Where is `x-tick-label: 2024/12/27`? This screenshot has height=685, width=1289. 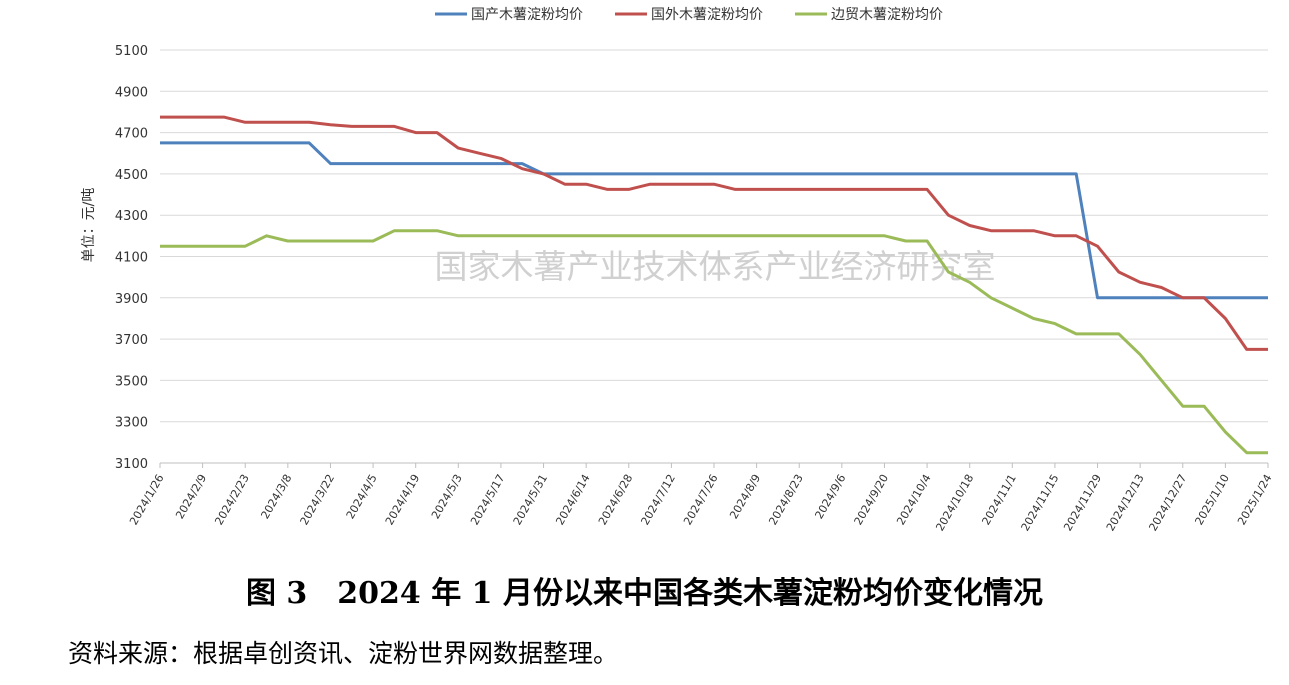
x-tick-label: 2024/12/27 is located at coordinates (1167, 502).